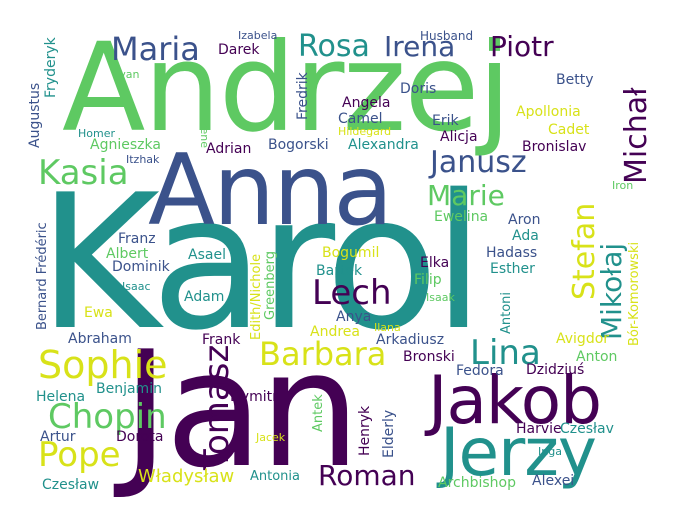 Image resolution: width=676 pixels, height=522 pixels. I want to click on word-dominik: Dominik, so click(141, 267).